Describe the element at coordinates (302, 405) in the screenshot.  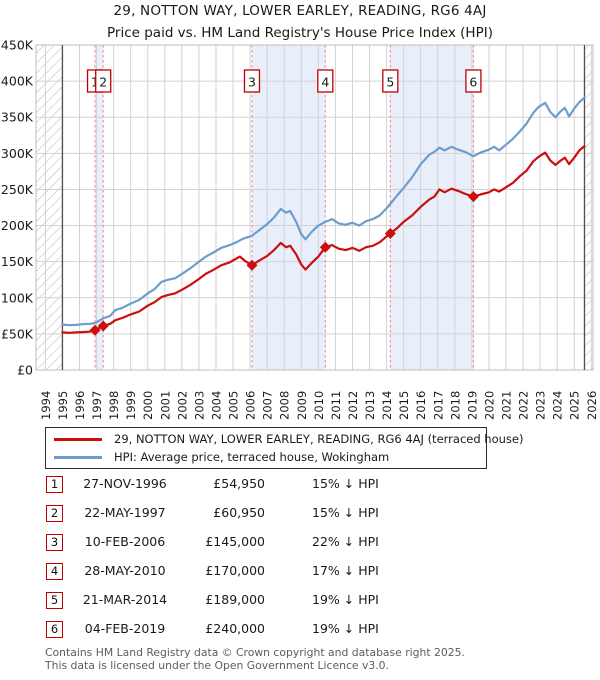
I see `x-tick-label: 2009` at that location.